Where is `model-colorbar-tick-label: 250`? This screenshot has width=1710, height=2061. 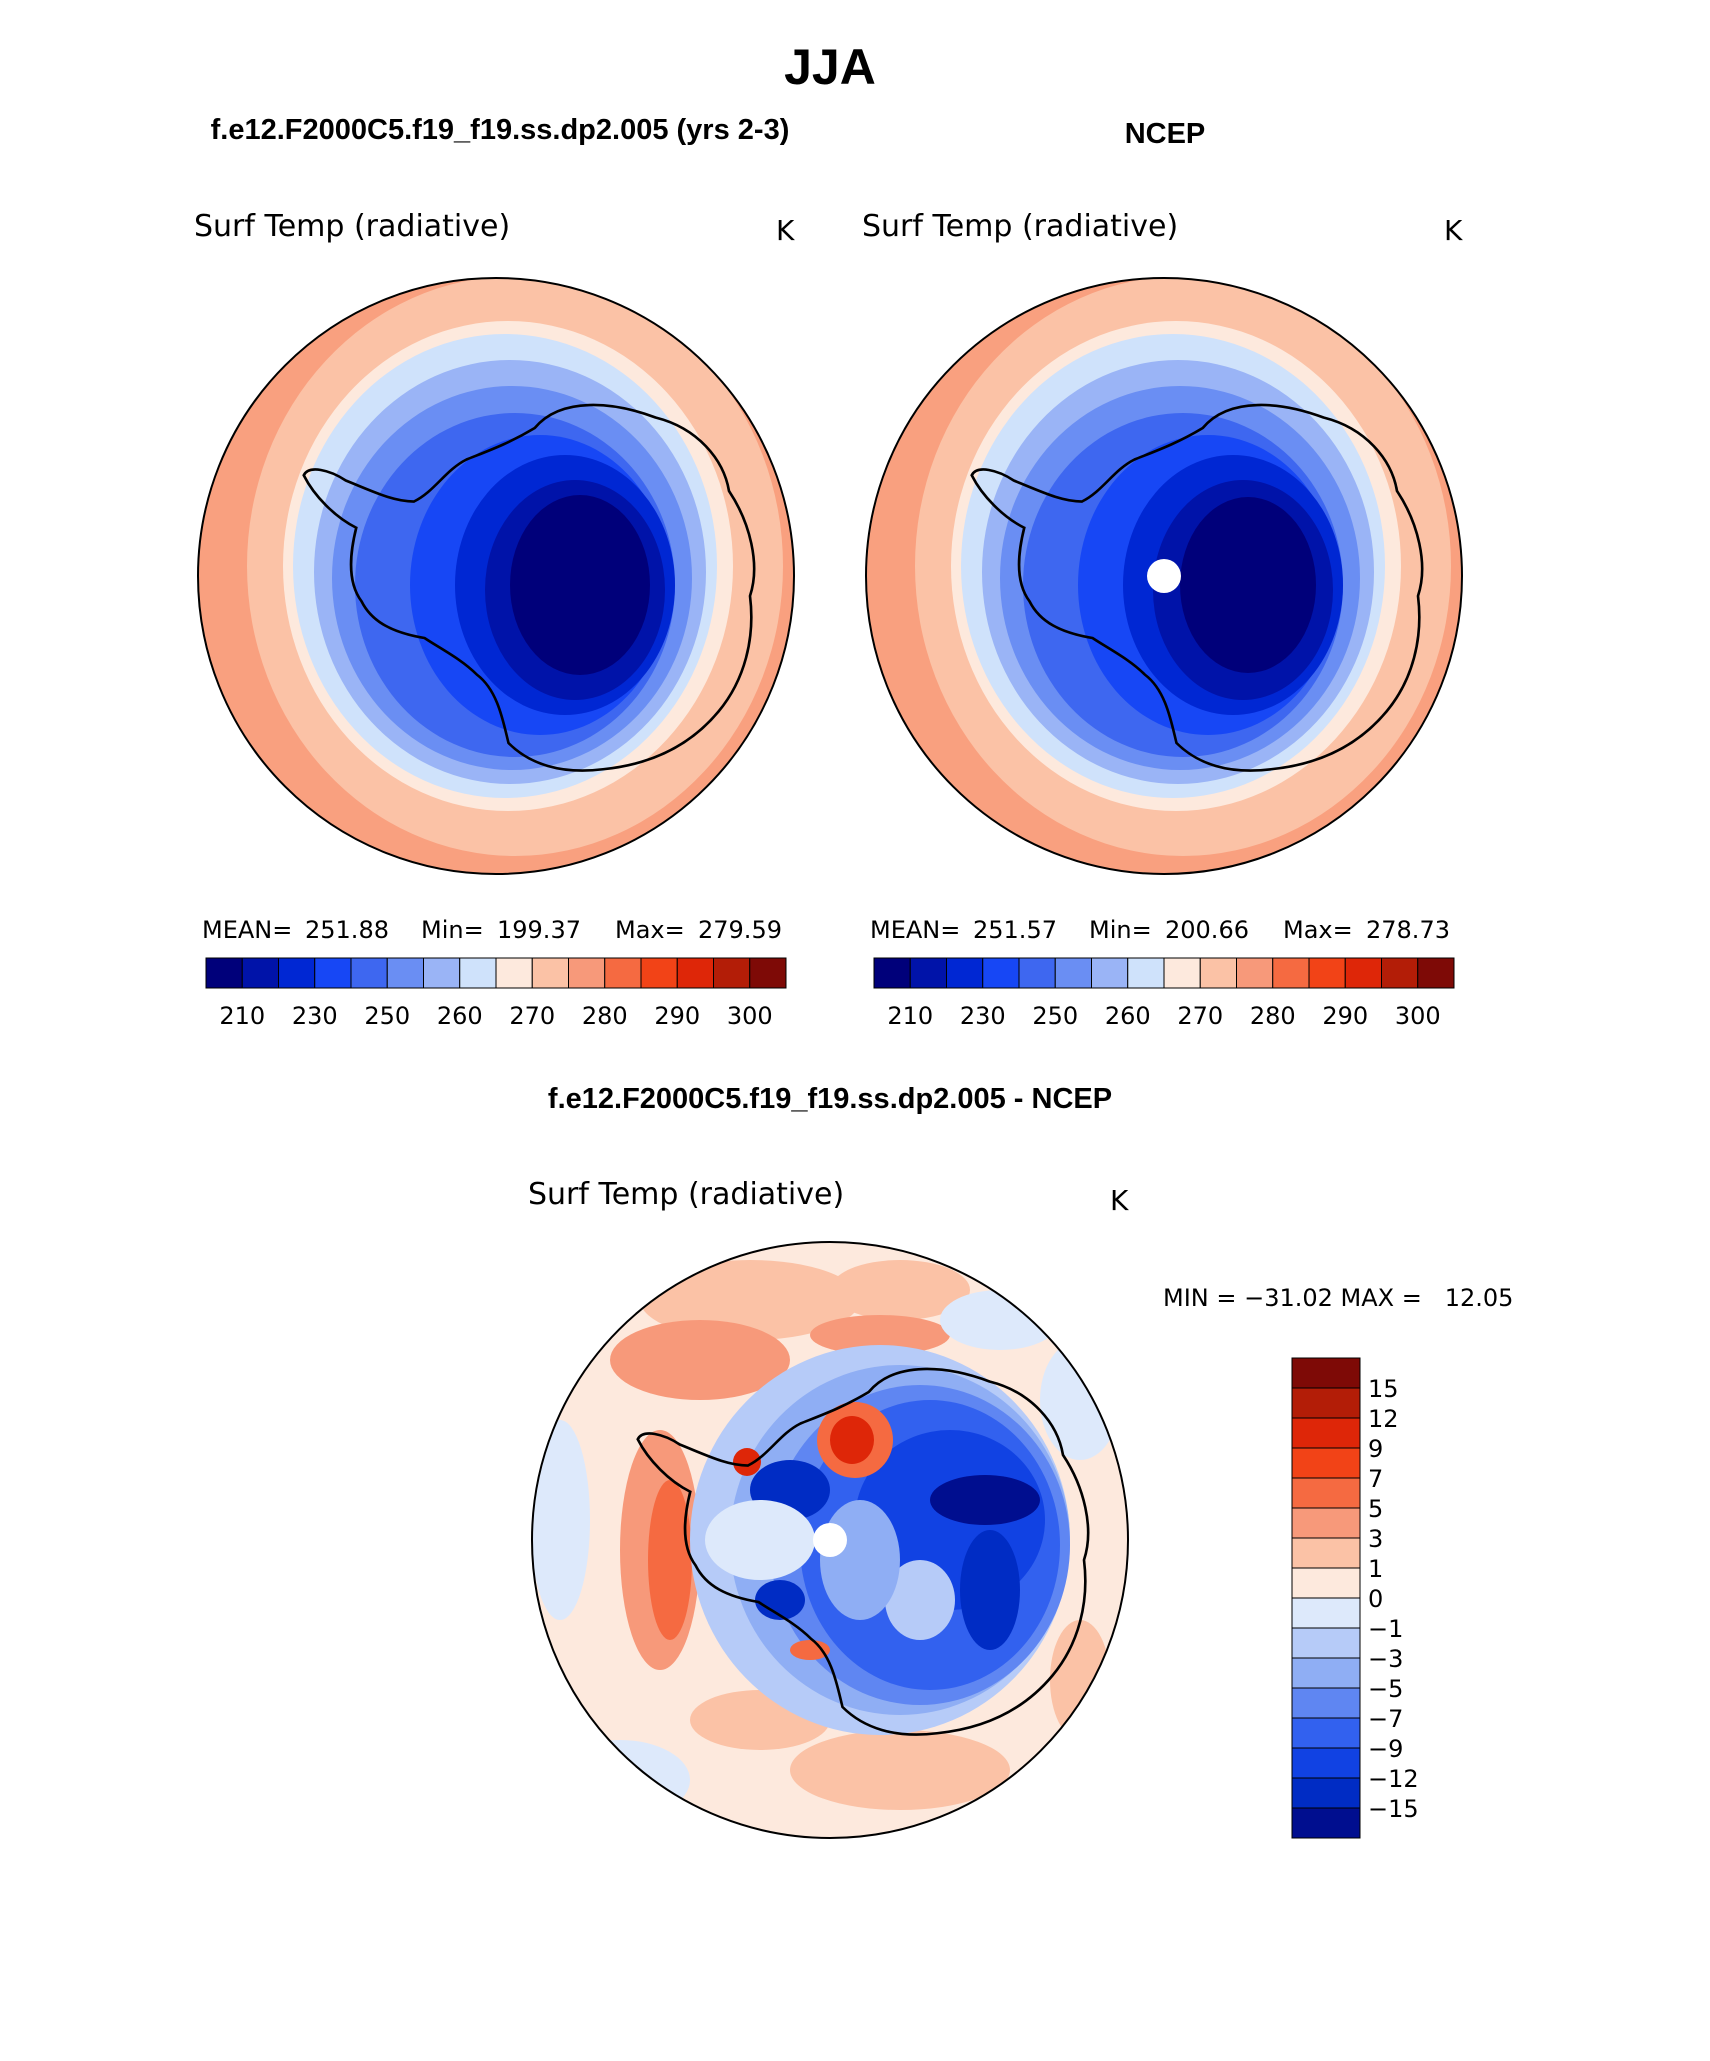
model-colorbar-tick-label: 250 is located at coordinates (387, 1016).